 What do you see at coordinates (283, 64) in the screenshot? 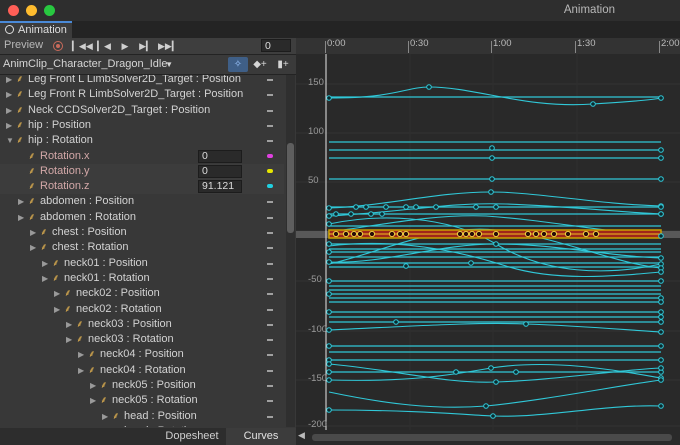
I see `insert-event-icon: ▮+` at bounding box center [283, 64].